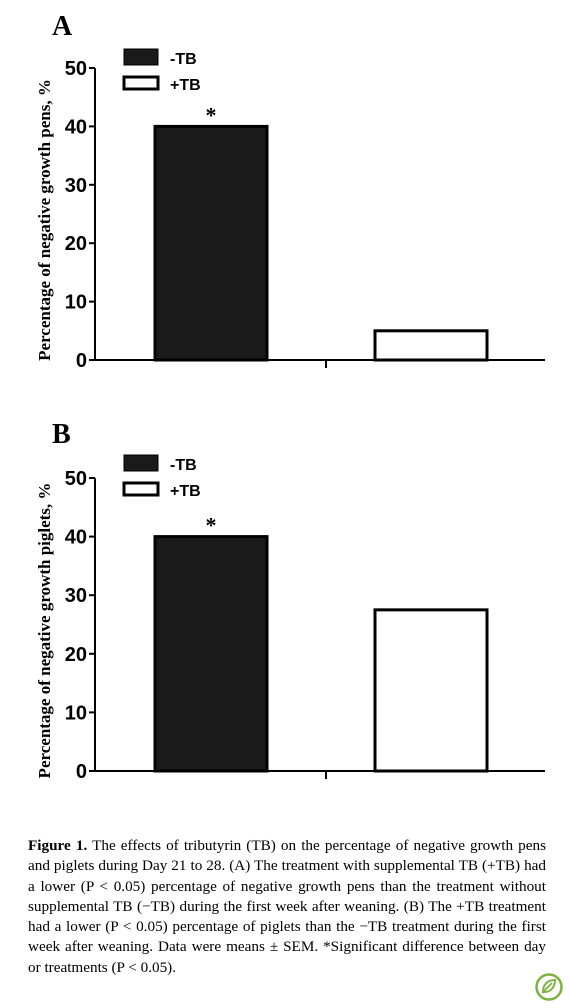 The height and width of the screenshot is (1008, 570). I want to click on y-axis-label: Percentage of negative growth piglets, %, so click(44, 631).